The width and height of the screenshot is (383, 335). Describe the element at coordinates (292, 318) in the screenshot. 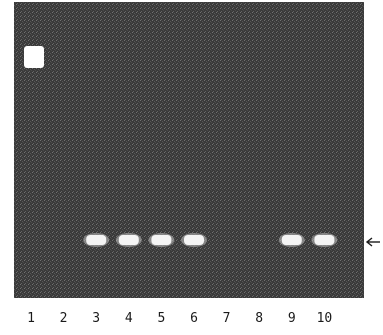

I see `lane-label-9: 9` at that location.